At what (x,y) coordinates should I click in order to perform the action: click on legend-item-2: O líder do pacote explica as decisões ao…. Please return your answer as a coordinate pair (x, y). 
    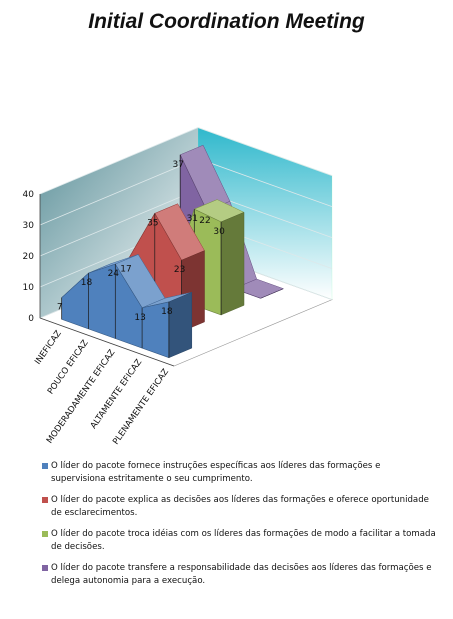
    Looking at the image, I should click on (239, 507).